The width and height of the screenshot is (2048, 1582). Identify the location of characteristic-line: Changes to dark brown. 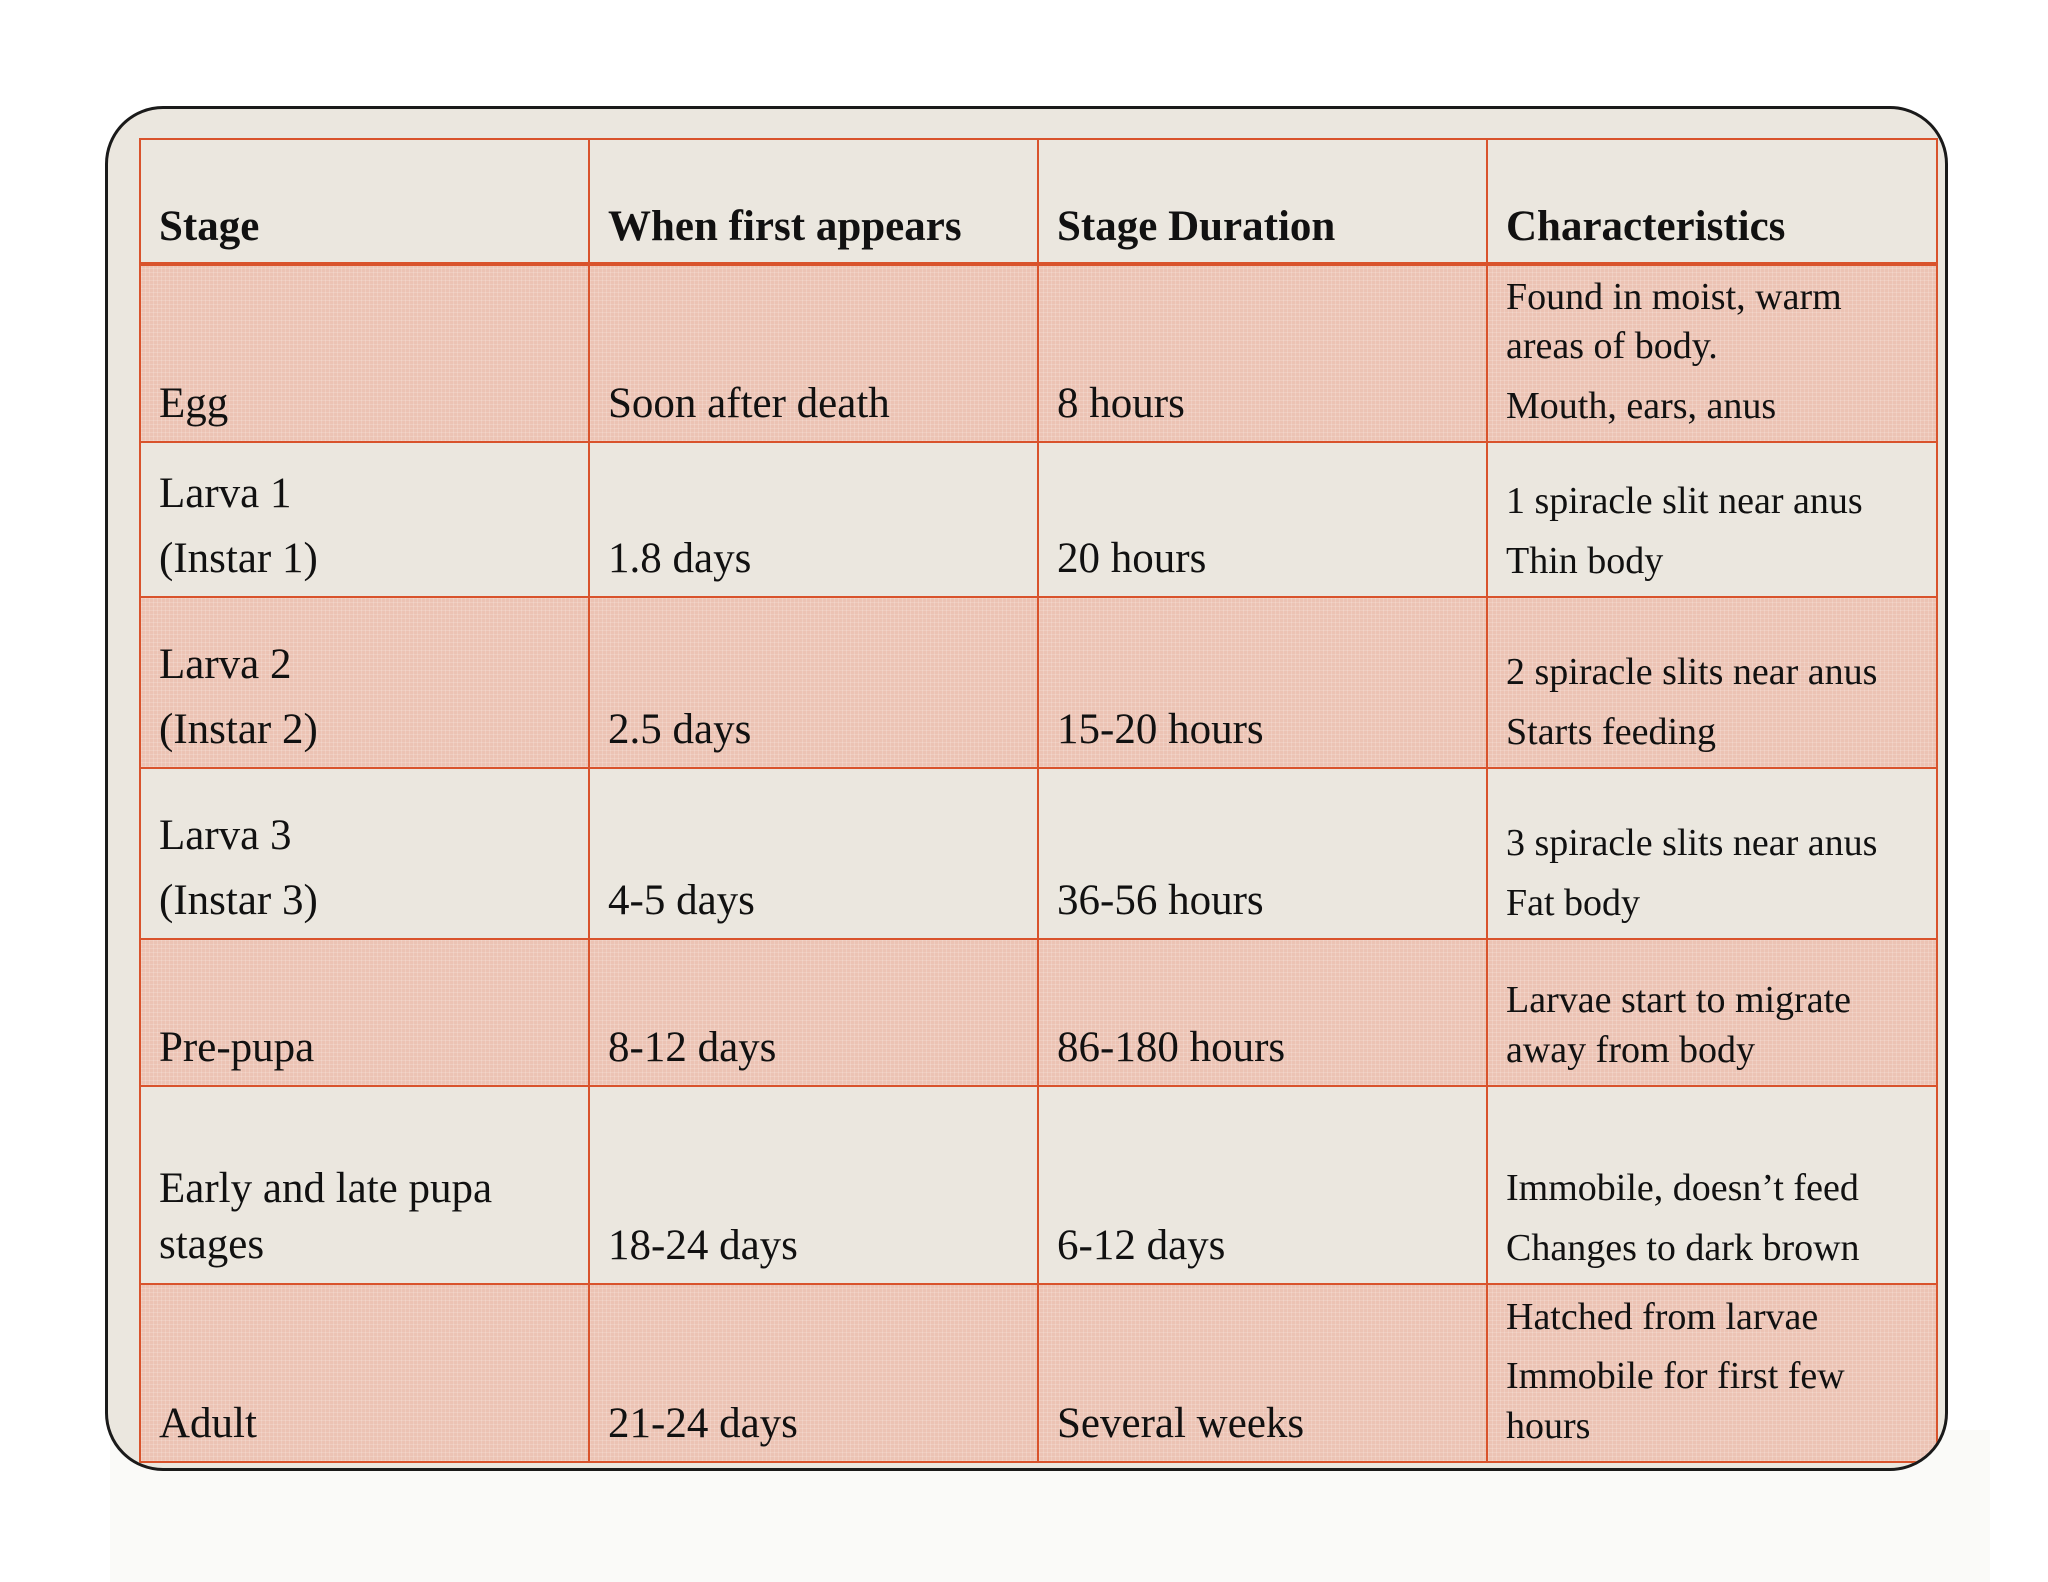
(1683, 1247).